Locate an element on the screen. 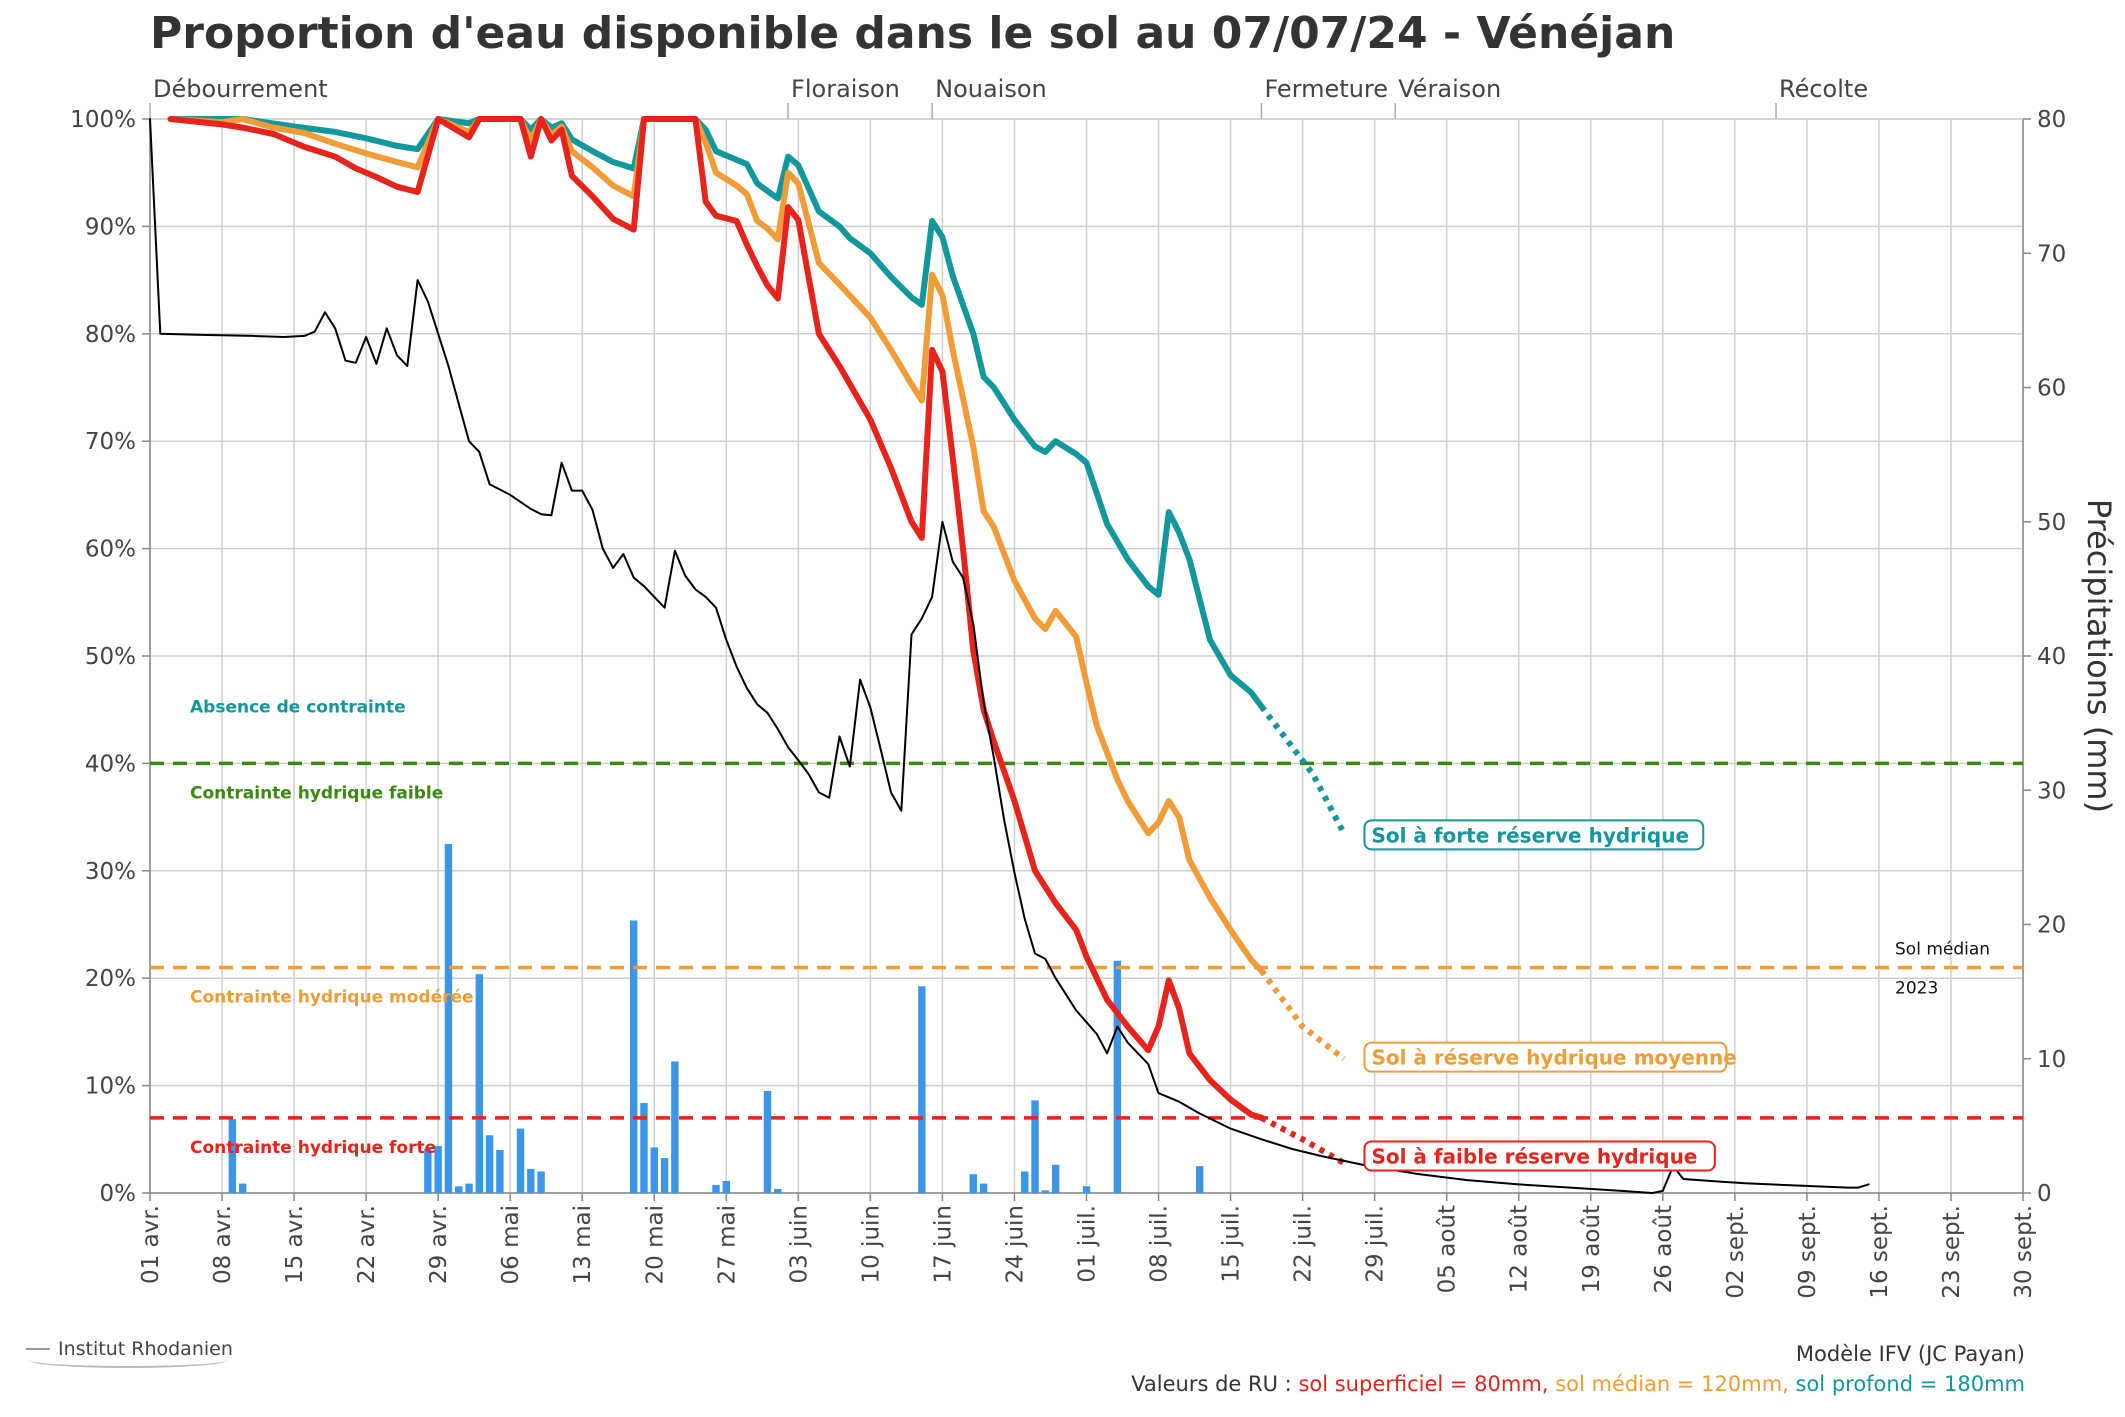 Image resolution: width=2125 pixels, height=1417 pixels. x-tick-label: 09 sept. is located at coordinates (1808, 1252).